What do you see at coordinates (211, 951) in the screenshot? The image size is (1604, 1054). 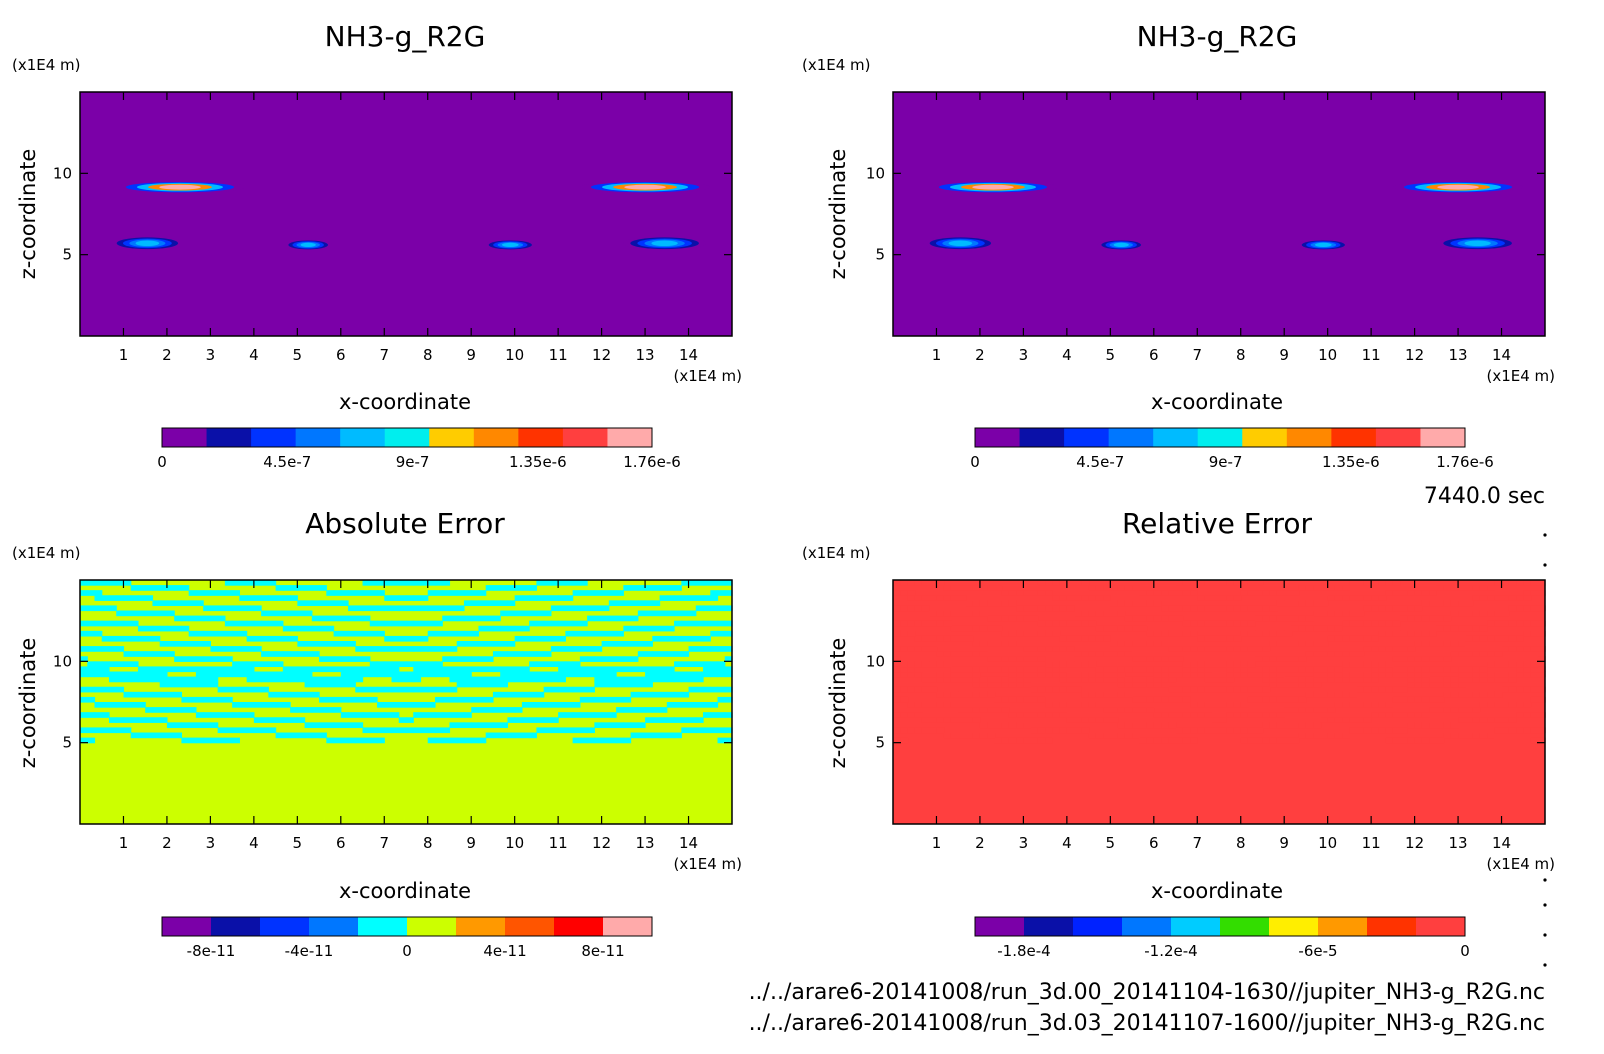 I see `colorbar-tick-label: -8e-11` at bounding box center [211, 951].